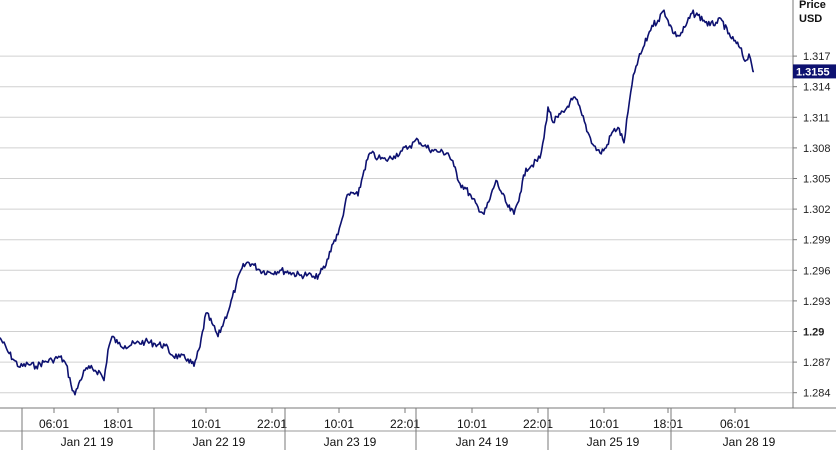 The height and width of the screenshot is (450, 836). Describe the element at coordinates (482, 442) in the screenshot. I see `date-label: Jan 24 19` at that location.